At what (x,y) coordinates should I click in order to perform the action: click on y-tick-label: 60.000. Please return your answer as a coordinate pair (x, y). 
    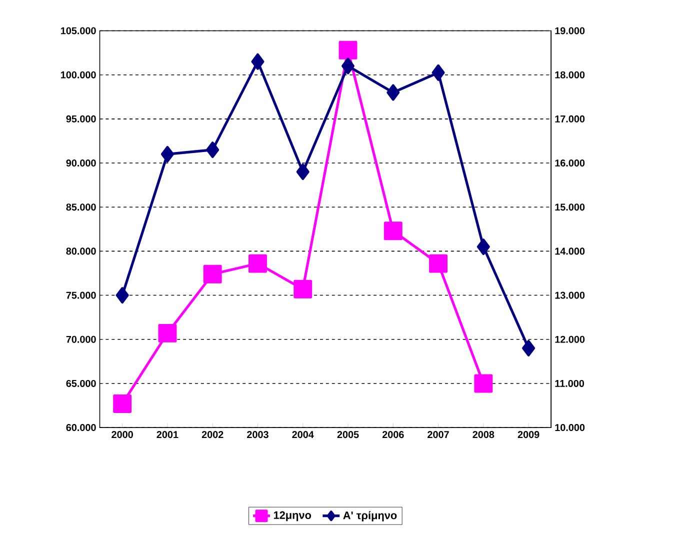
    Looking at the image, I should click on (81, 428).